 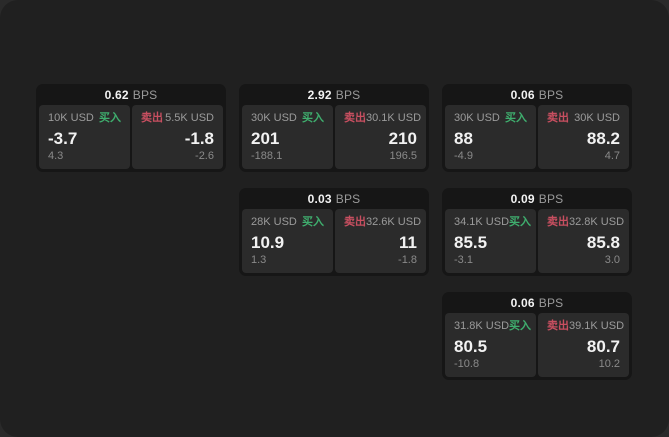 What do you see at coordinates (259, 260) in the screenshot?
I see `buy-sub-value: 1.3` at bounding box center [259, 260].